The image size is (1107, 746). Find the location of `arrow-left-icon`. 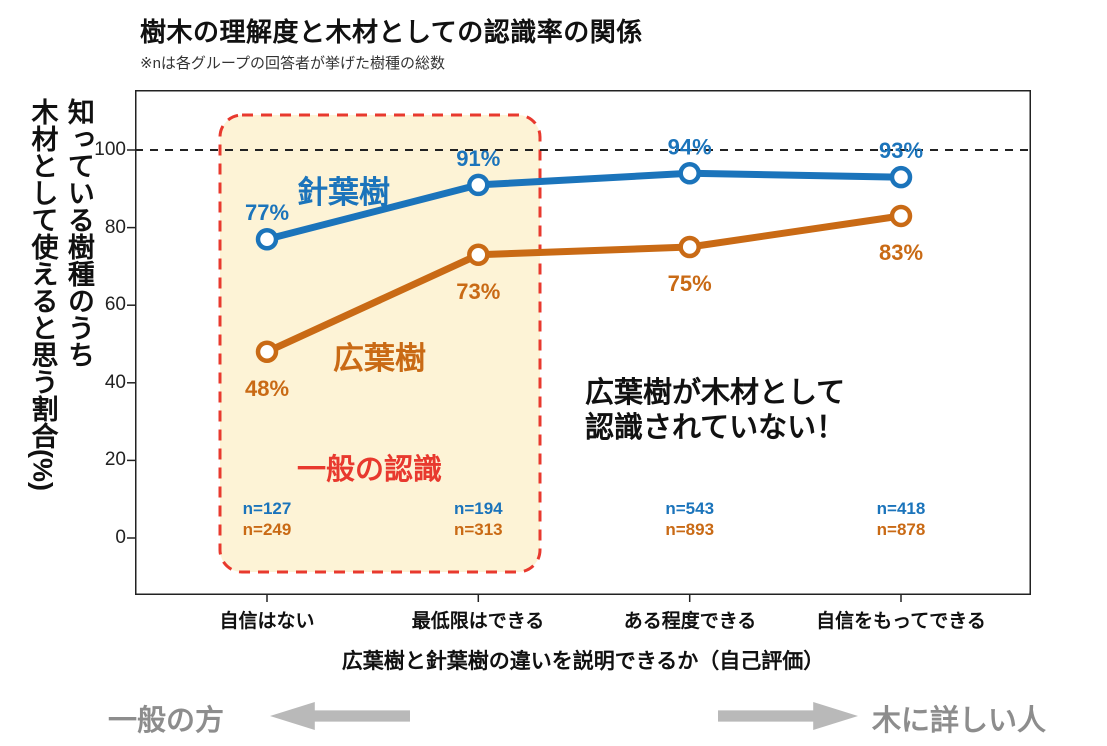

arrow-left-icon is located at coordinates (340, 716).